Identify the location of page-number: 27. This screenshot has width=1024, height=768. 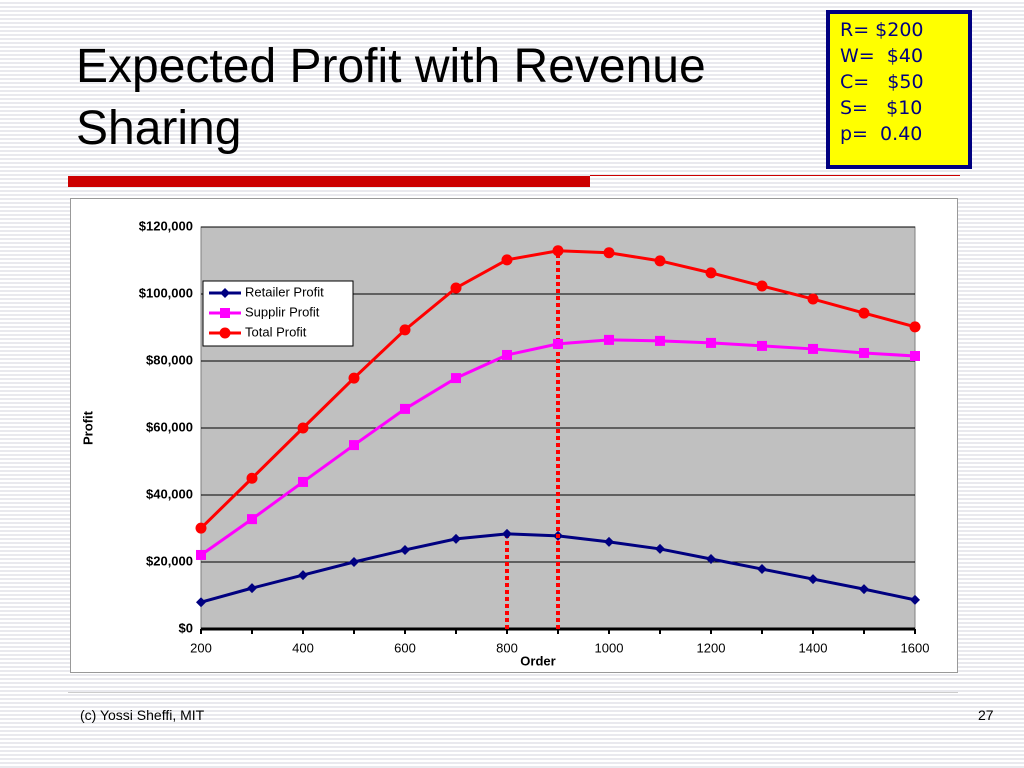
(986, 715).